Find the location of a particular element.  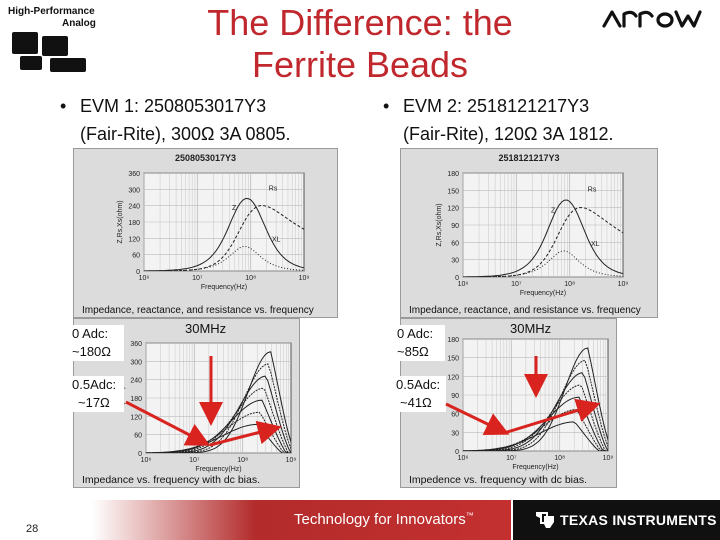

tagline-text: Technology for Innovators is located at coordinates (380, 519).